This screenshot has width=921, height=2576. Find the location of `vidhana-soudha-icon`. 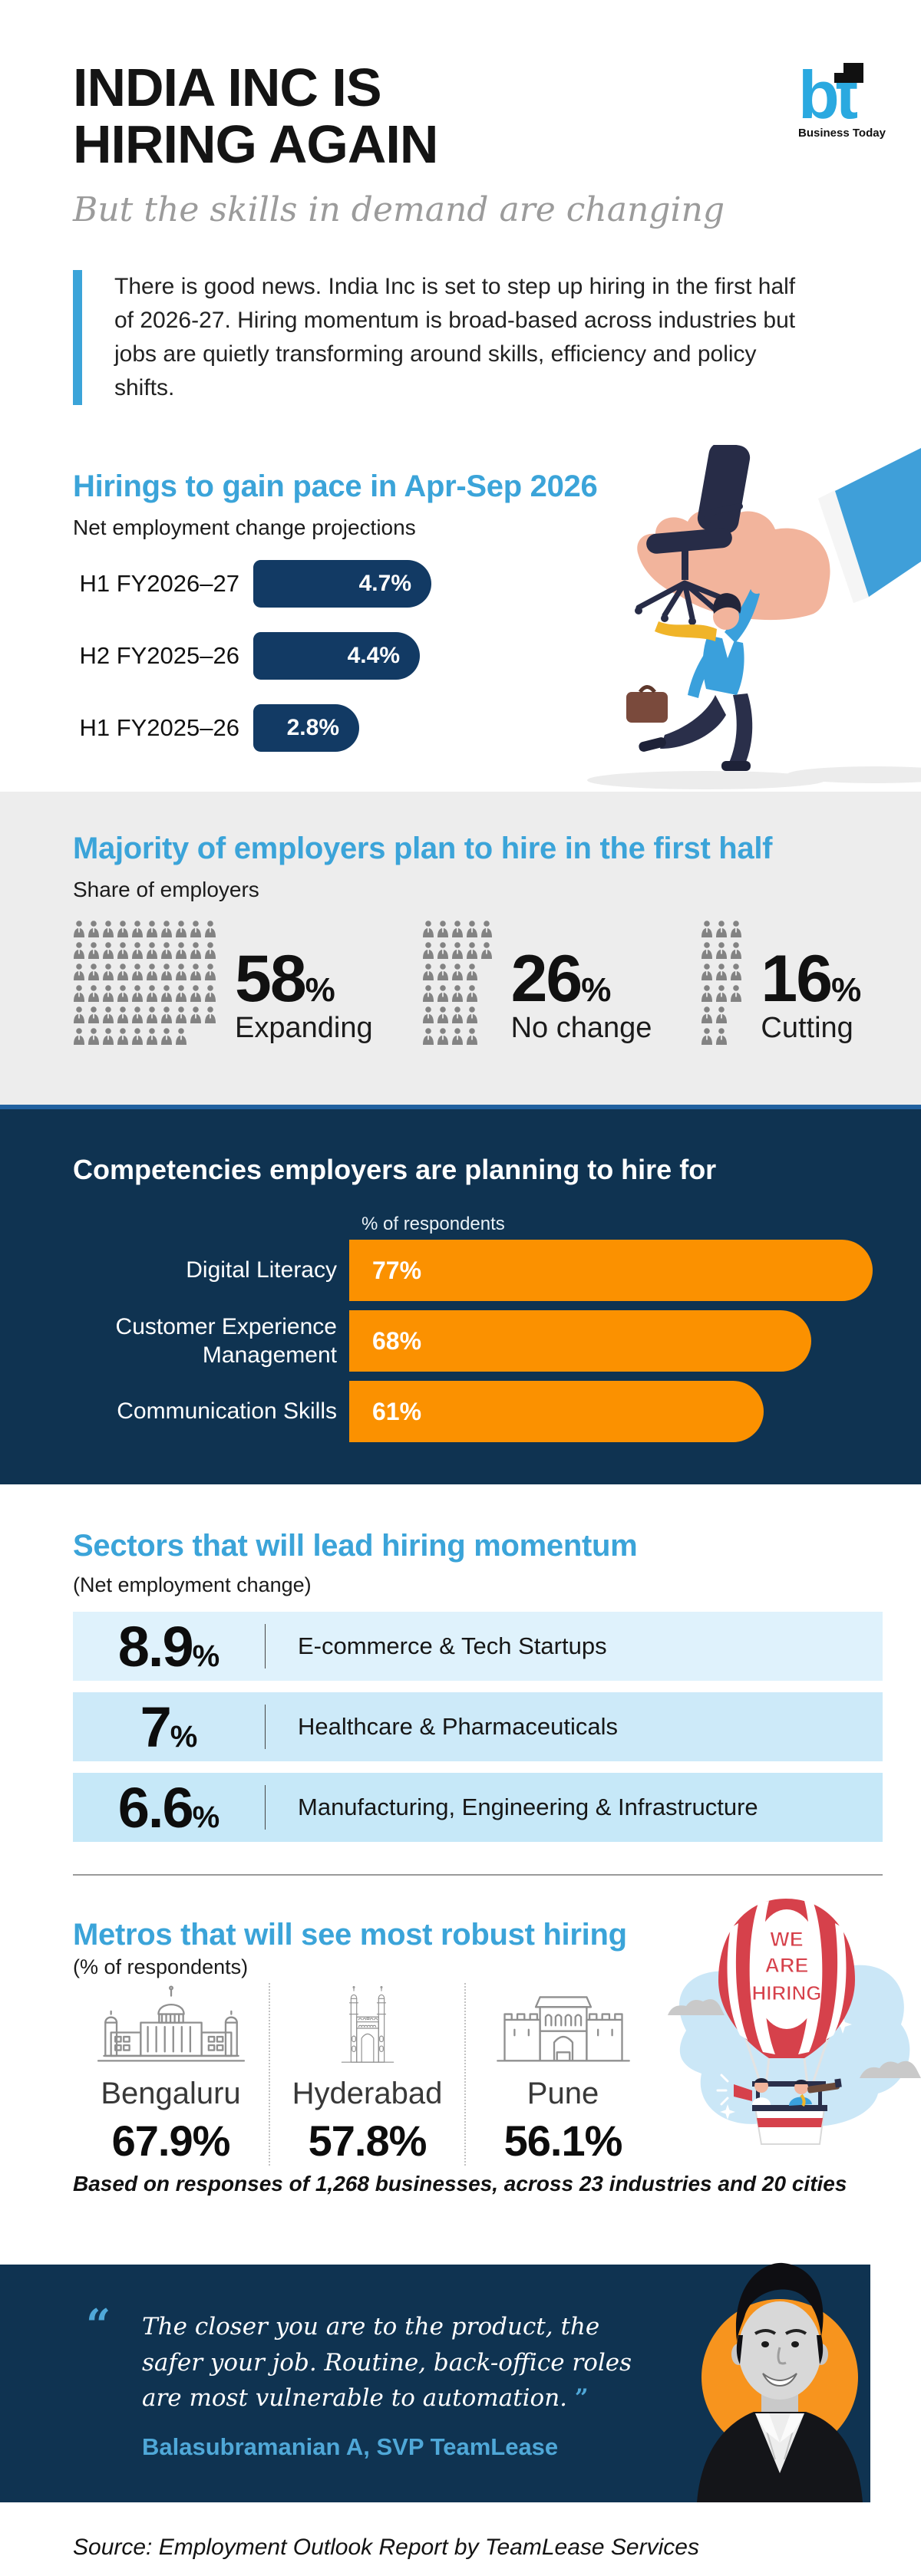

vidhana-soudha-icon is located at coordinates (171, 2023).